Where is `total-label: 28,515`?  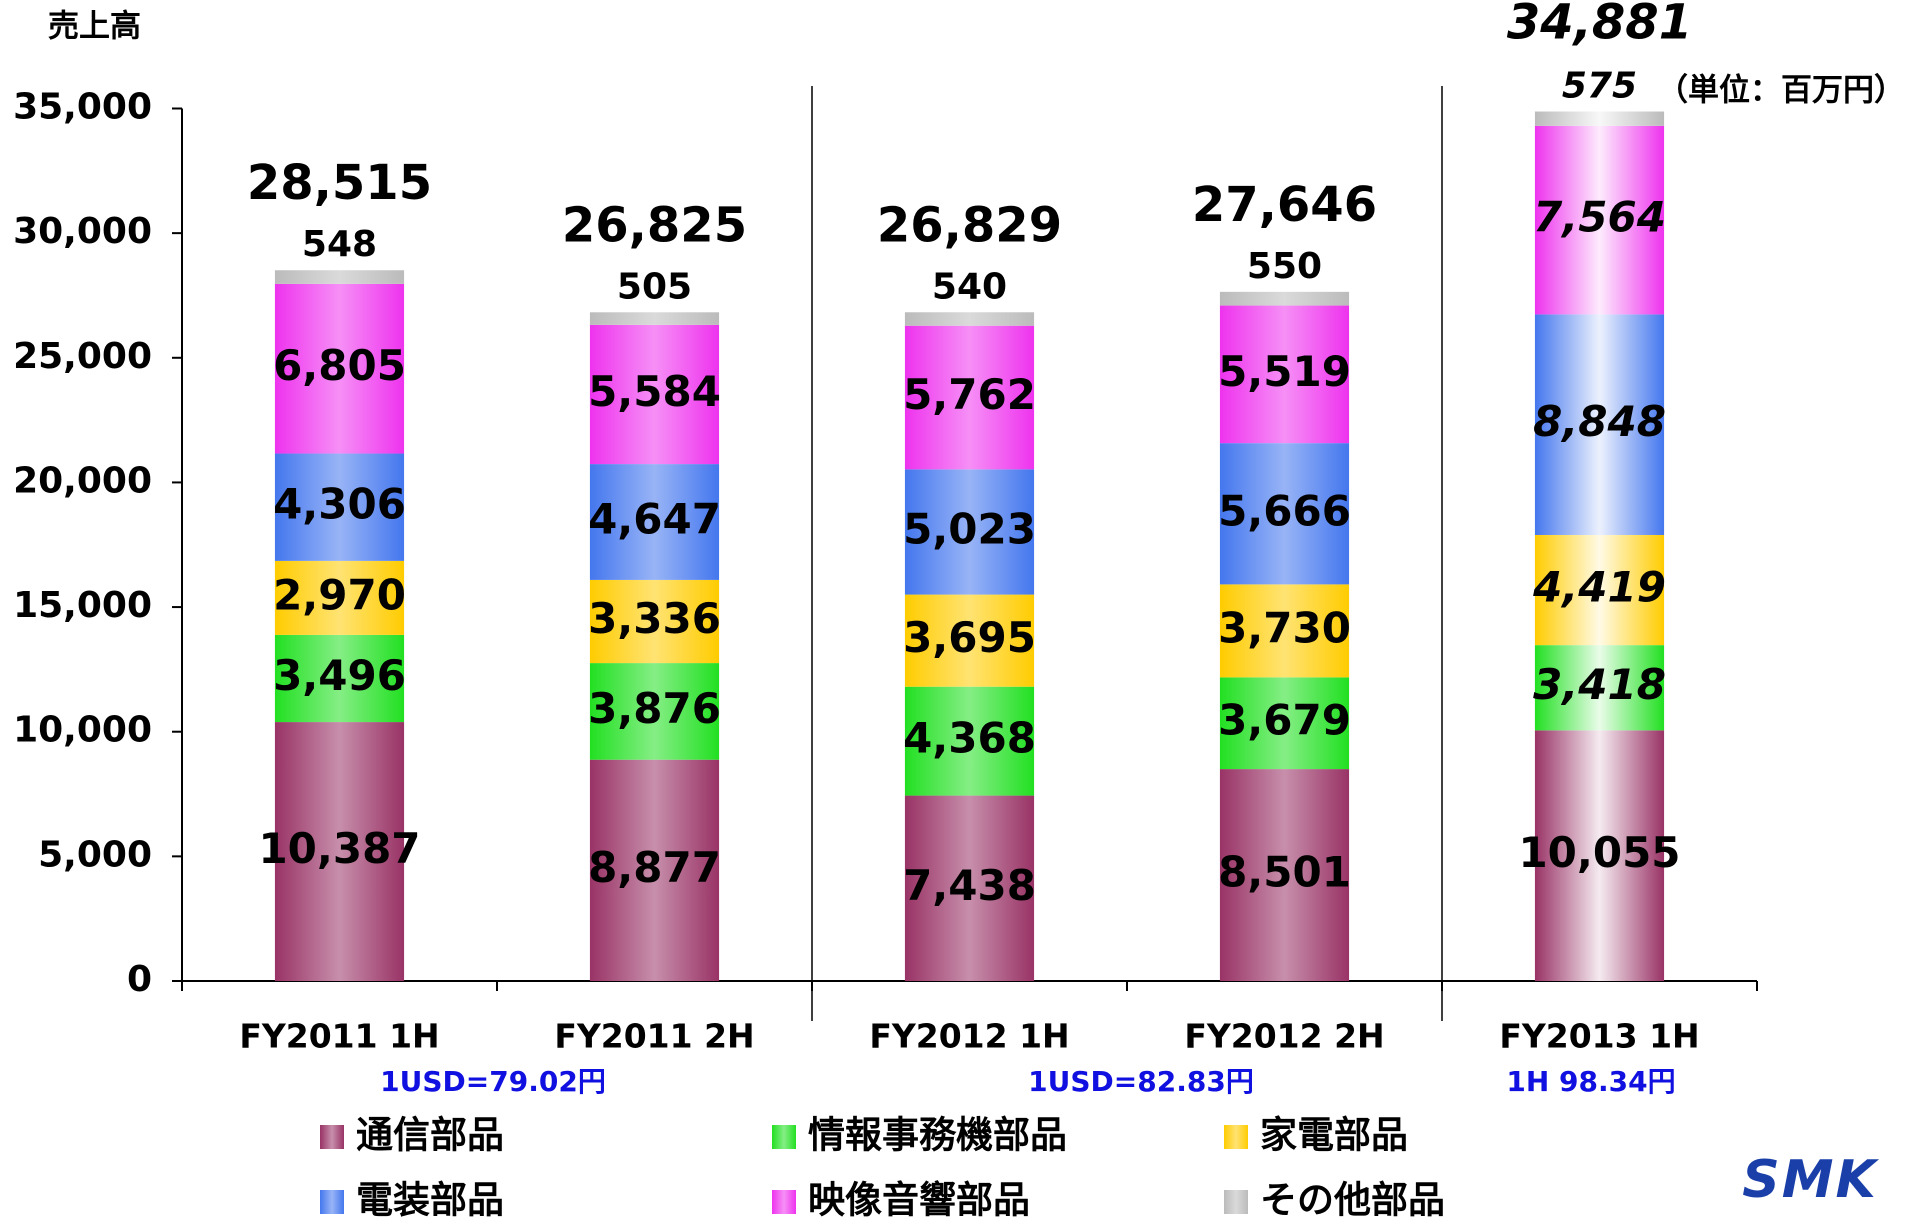 total-label: 28,515 is located at coordinates (339, 183).